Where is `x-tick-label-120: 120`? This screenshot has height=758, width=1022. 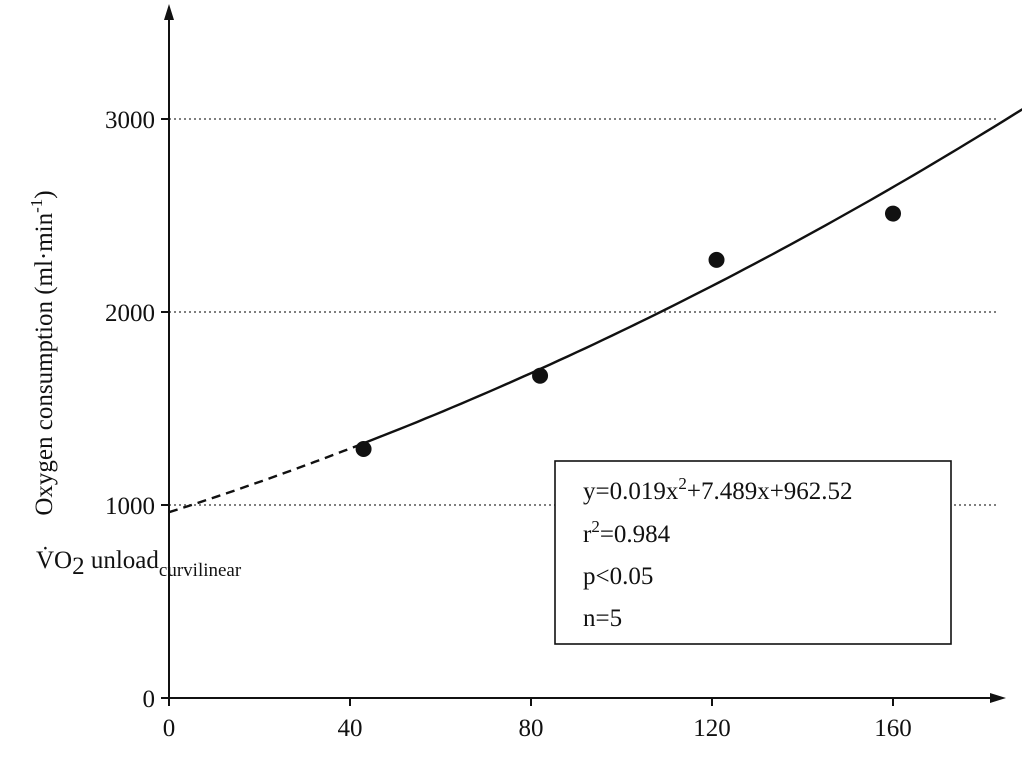
x-tick-label-120: 120 is located at coordinates (712, 728).